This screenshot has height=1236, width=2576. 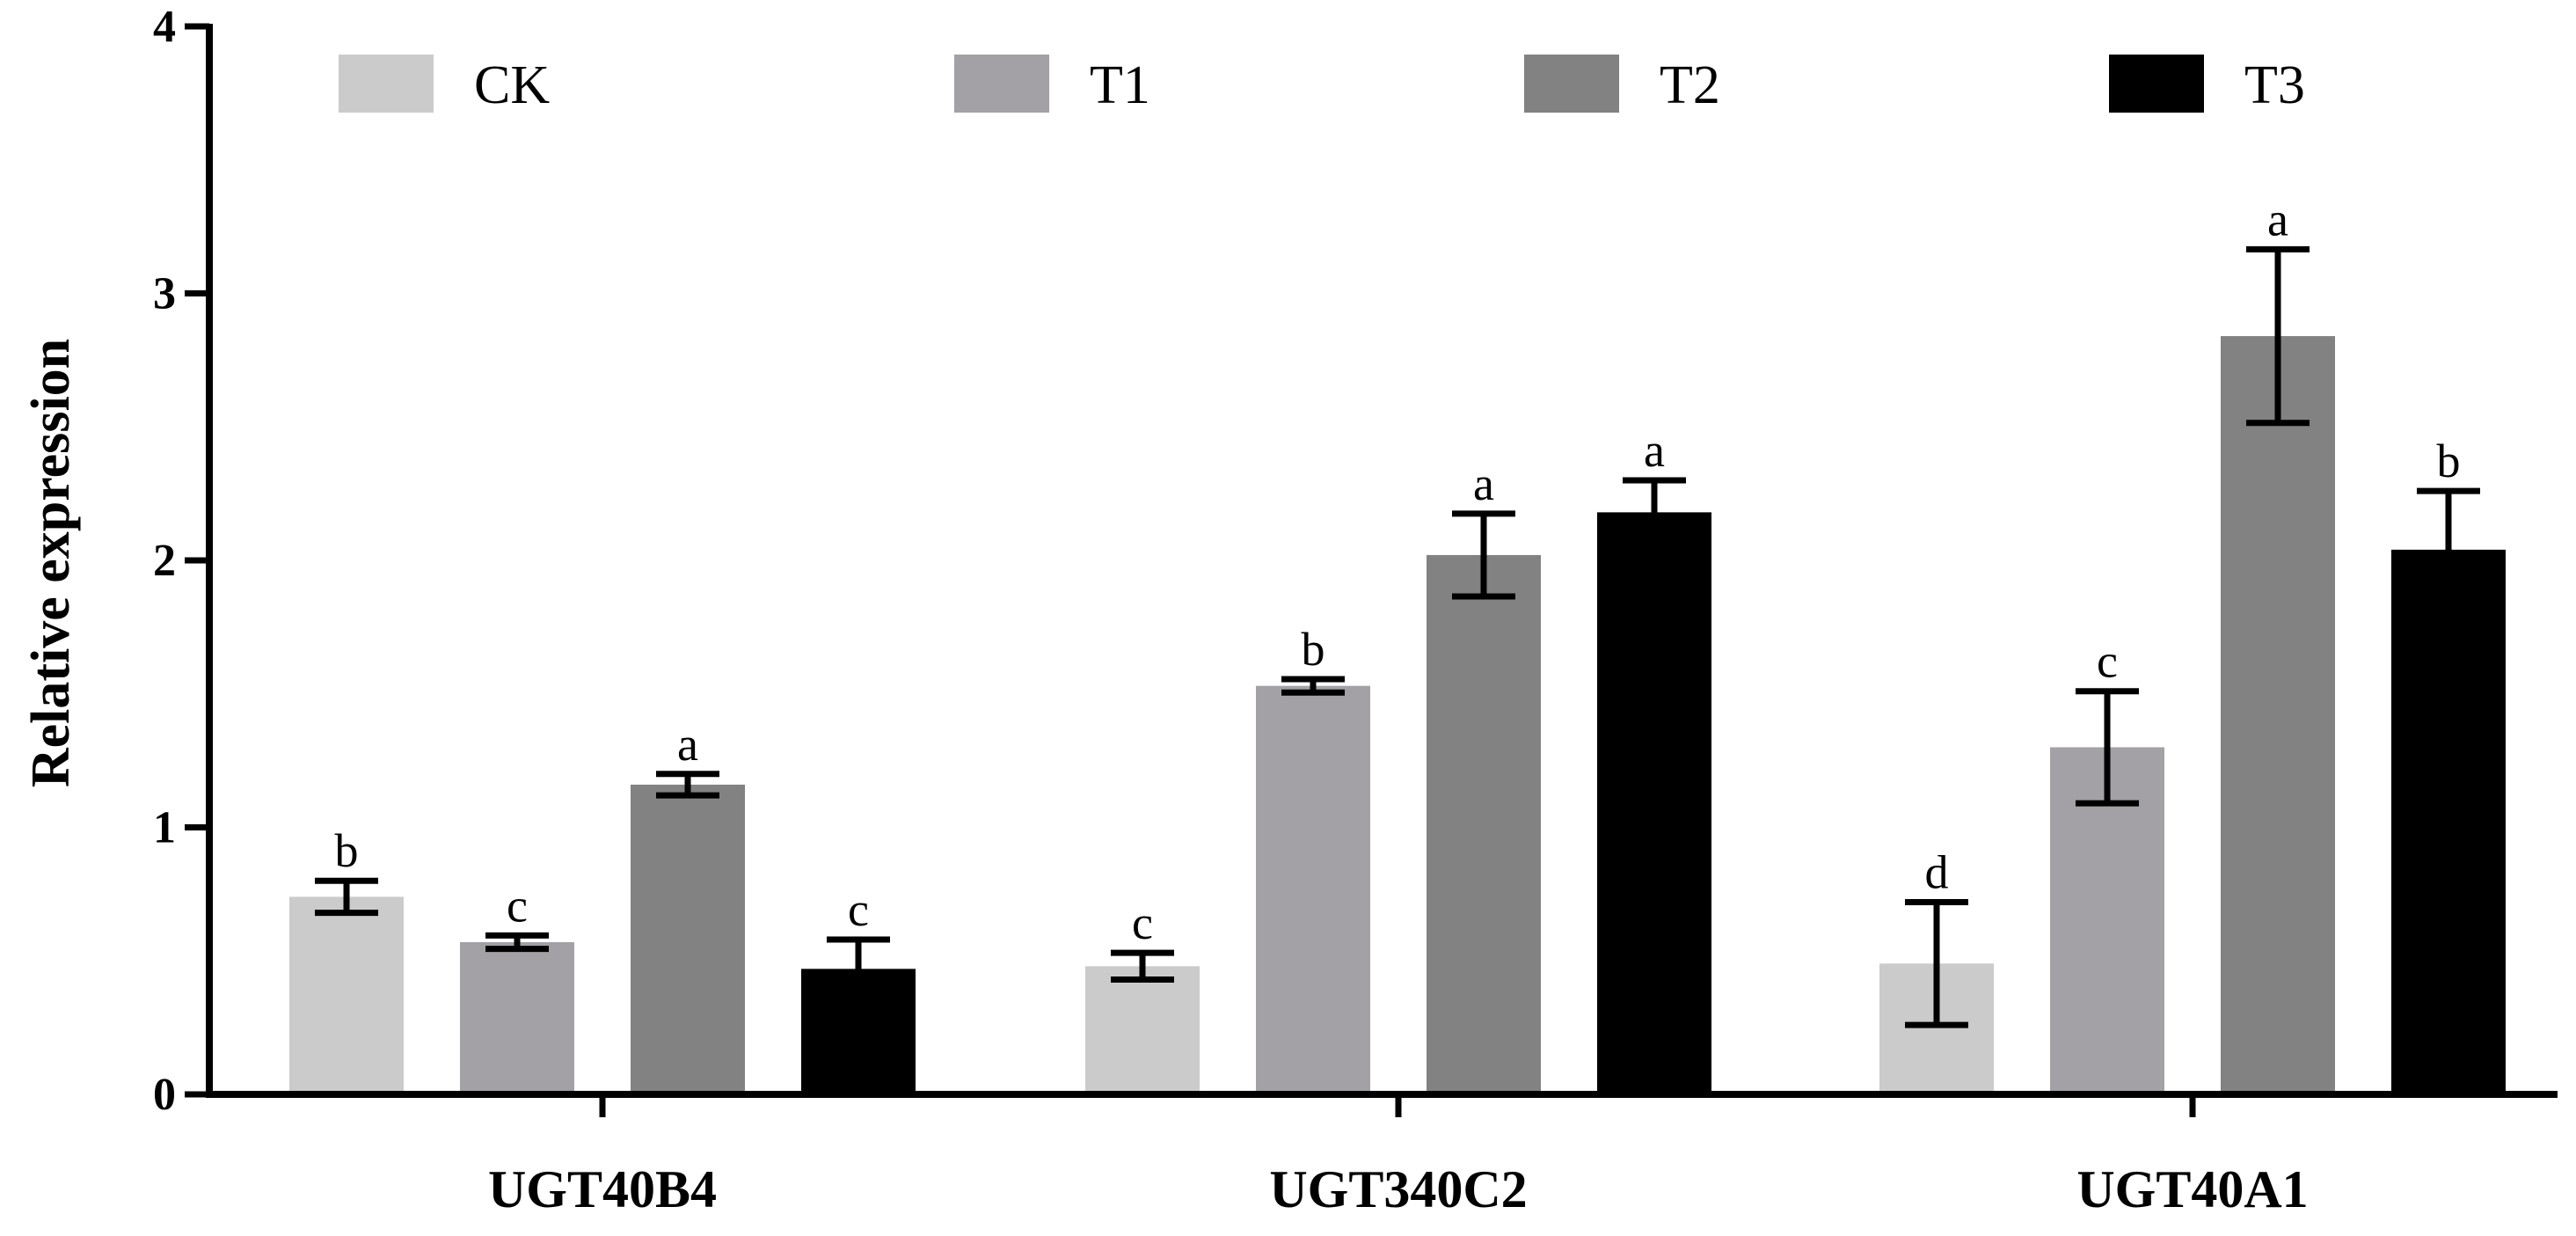 I want to click on x-category-label: UGT40A1, so click(x=2192, y=1189).